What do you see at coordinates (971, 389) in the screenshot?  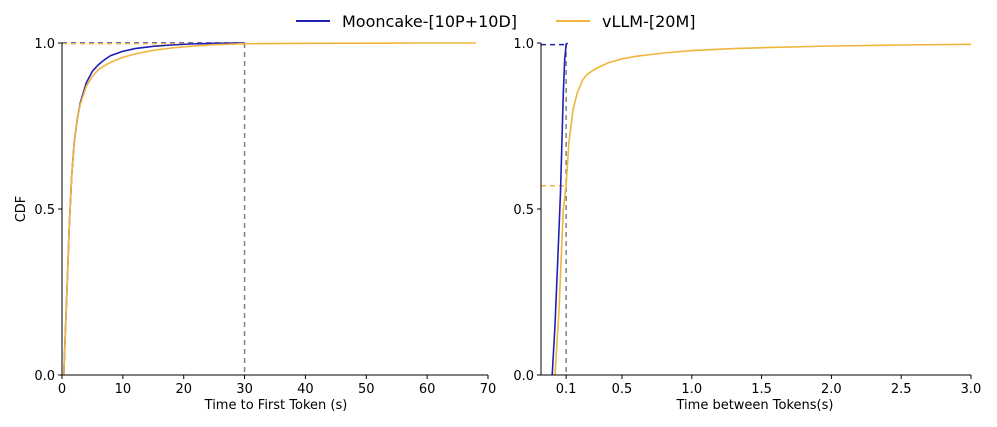 I see `tbt-x-tick-label: 3.0` at bounding box center [971, 389].